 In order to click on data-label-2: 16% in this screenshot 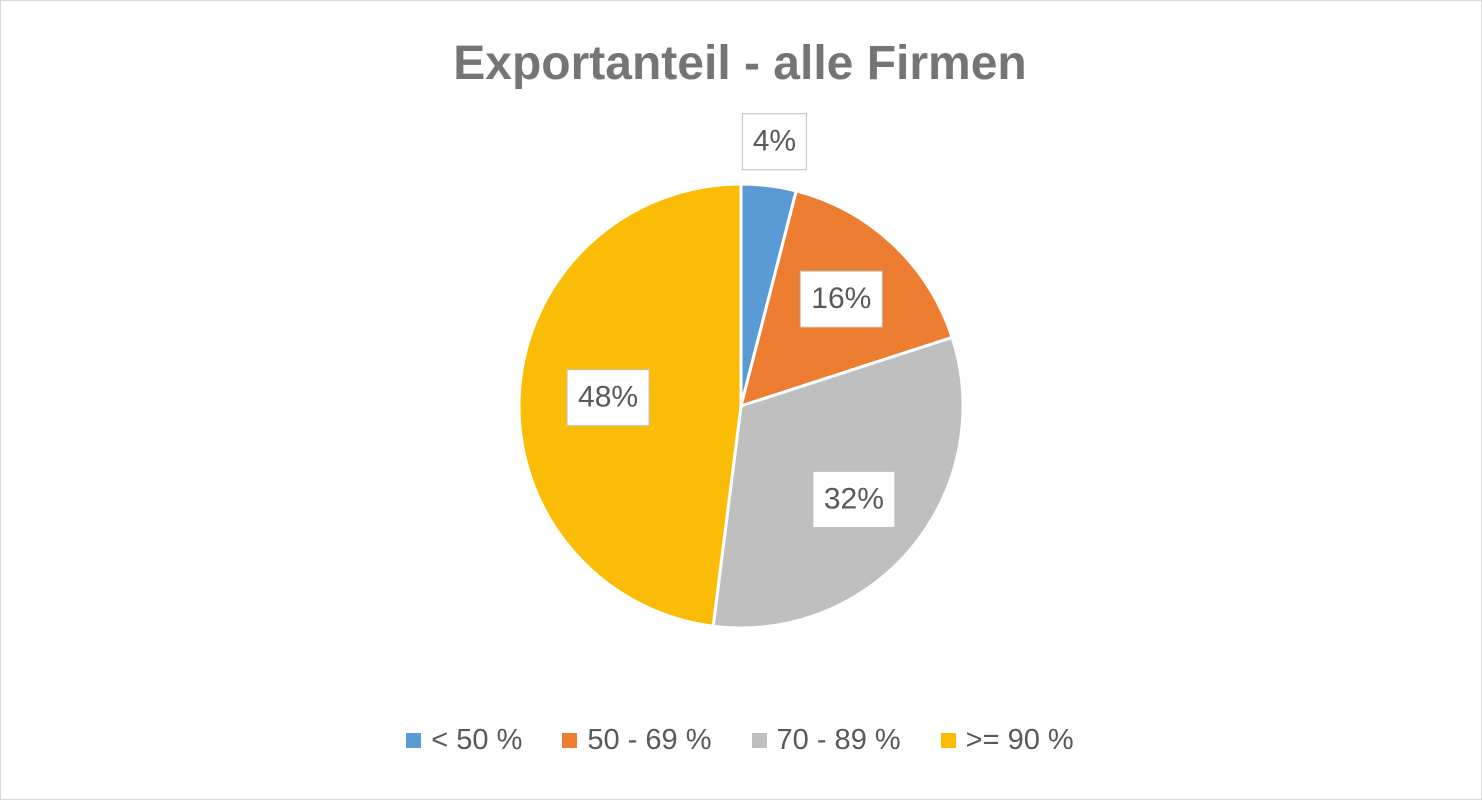, I will do `click(841, 299)`.